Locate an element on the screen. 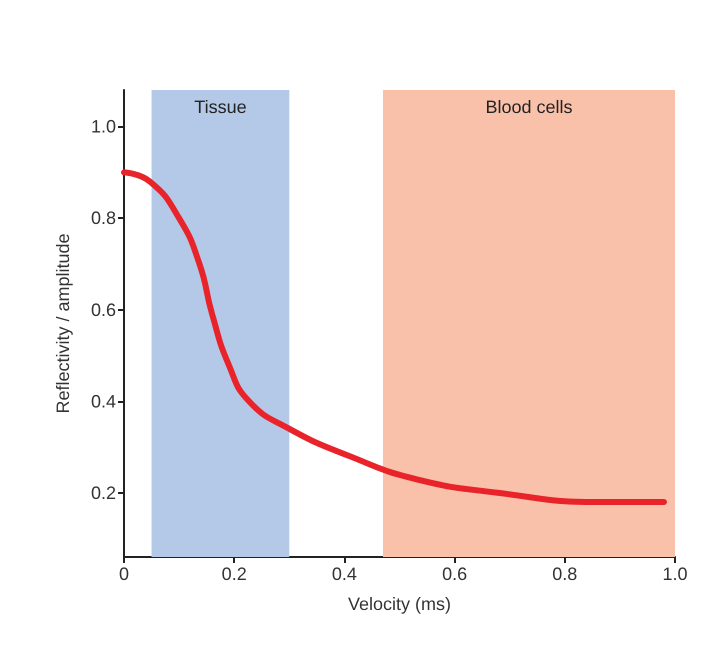 Image resolution: width=707 pixels, height=646 pixels. band-label: Tissue is located at coordinates (220, 107).